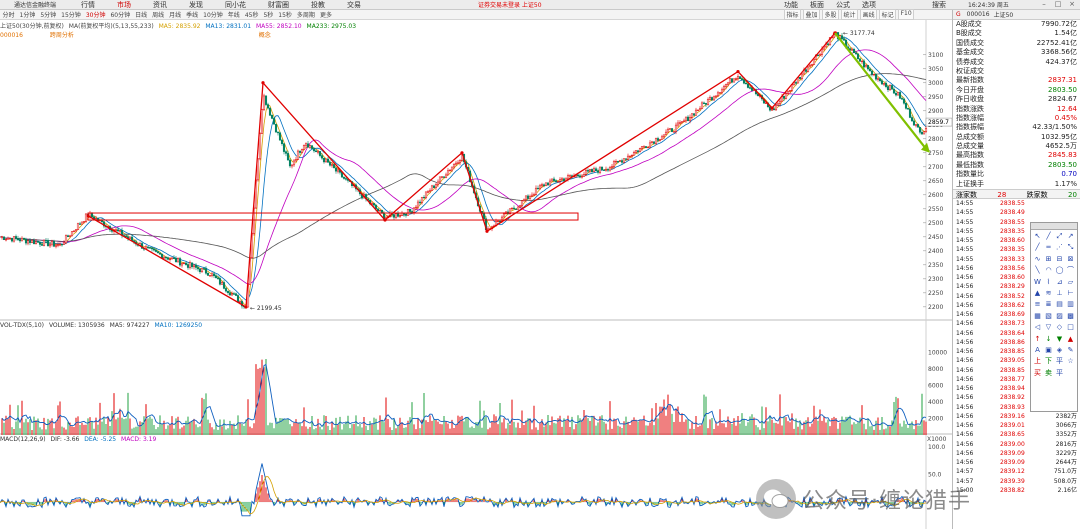 Image resolution: width=1080 pixels, height=529 pixels. Describe the element at coordinates (1070, 349) in the screenshot. I see `draw-tool-icon: ✎` at that location.